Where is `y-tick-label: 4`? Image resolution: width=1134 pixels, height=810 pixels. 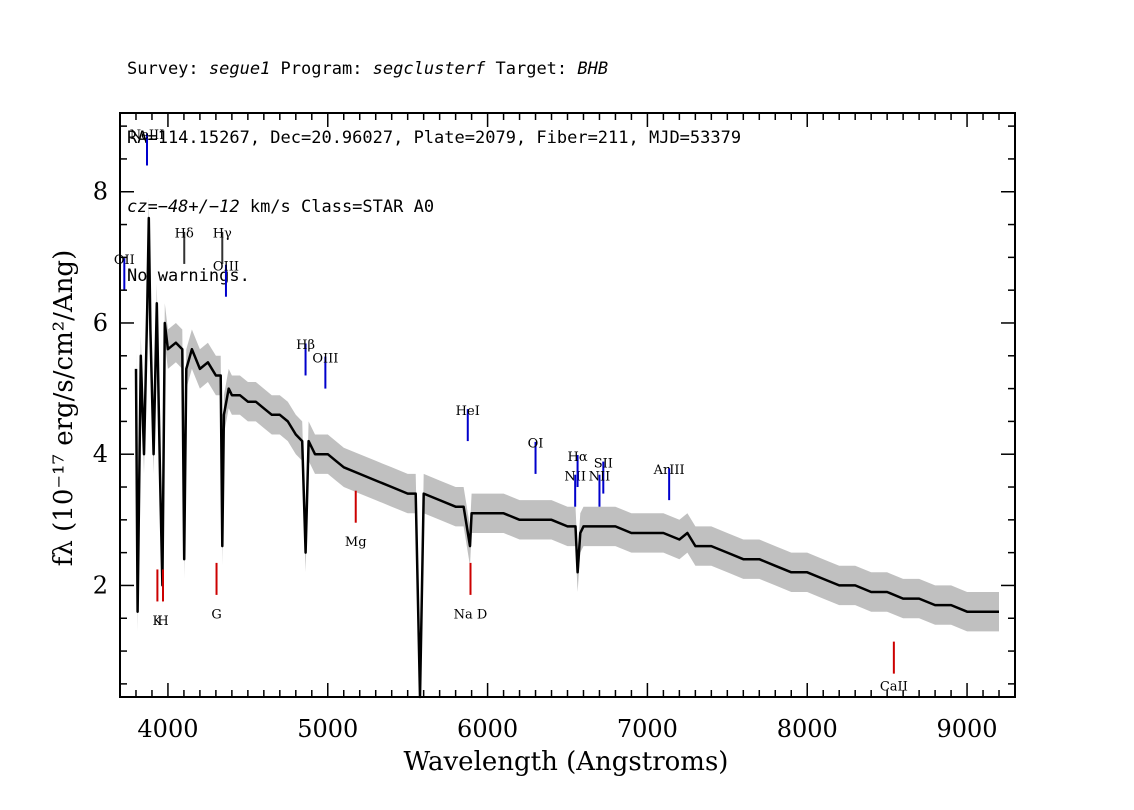 y-tick-label: 4 is located at coordinates (100, 454).